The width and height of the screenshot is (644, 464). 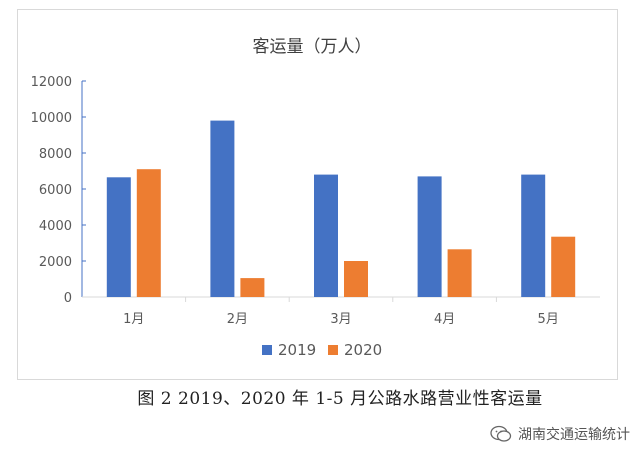 What do you see at coordinates (322, 350) in the screenshot?
I see `legend: 2019 2020` at bounding box center [322, 350].